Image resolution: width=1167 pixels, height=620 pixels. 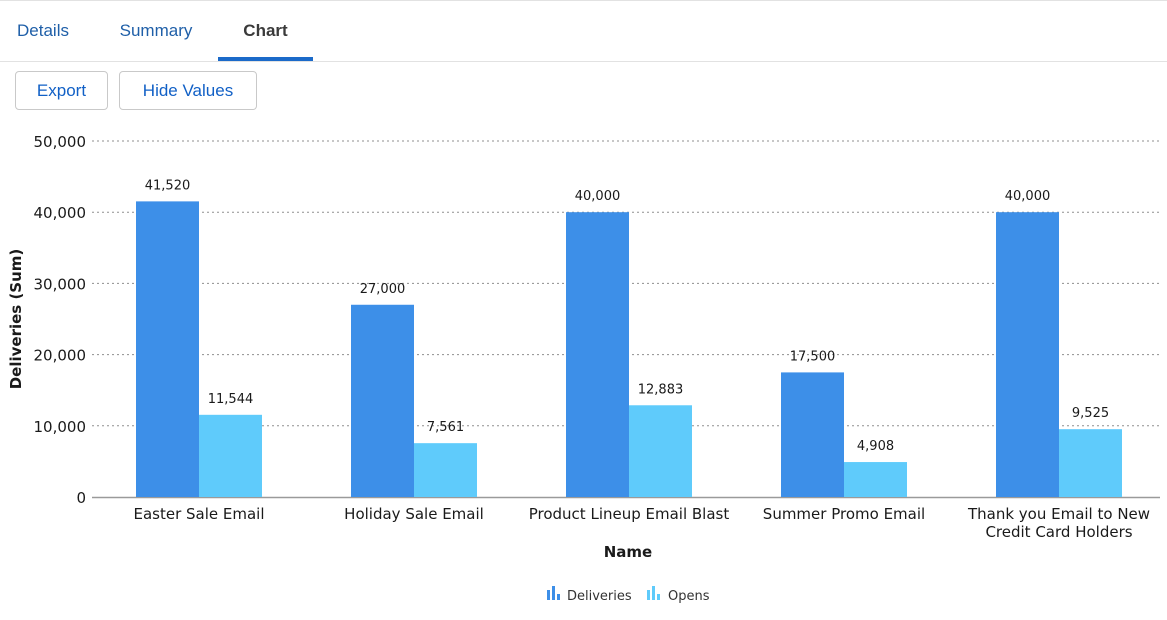 What do you see at coordinates (168, 185) in the screenshot?
I see `data-label: 41,520` at bounding box center [168, 185].